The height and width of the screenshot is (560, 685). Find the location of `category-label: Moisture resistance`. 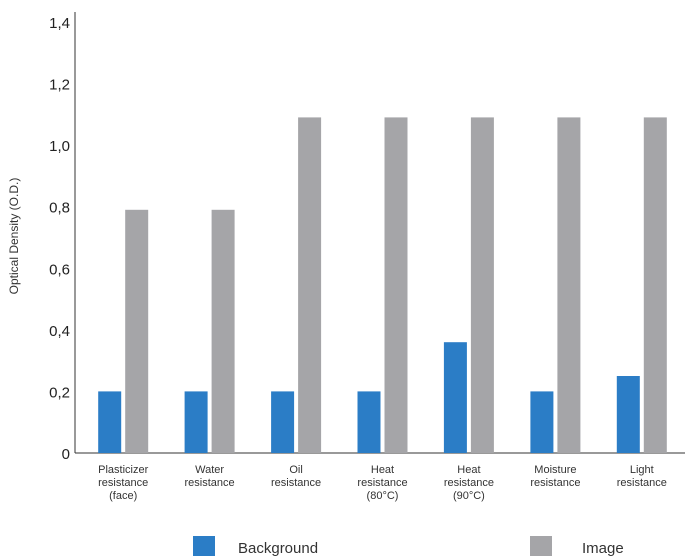

category-label: Moisture resistance is located at coordinates (555, 476).